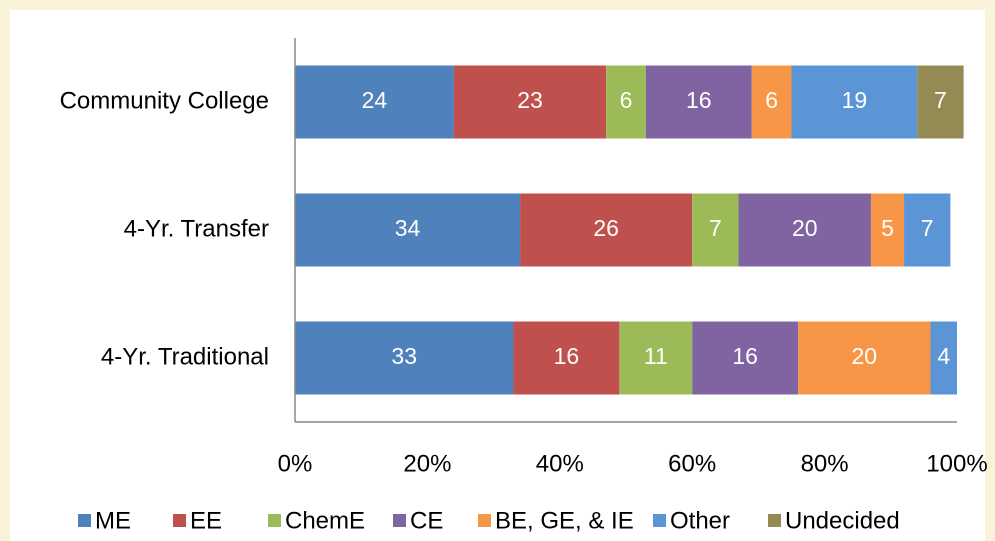  Describe the element at coordinates (325, 520) in the screenshot. I see `legend-label: ChemE` at that location.